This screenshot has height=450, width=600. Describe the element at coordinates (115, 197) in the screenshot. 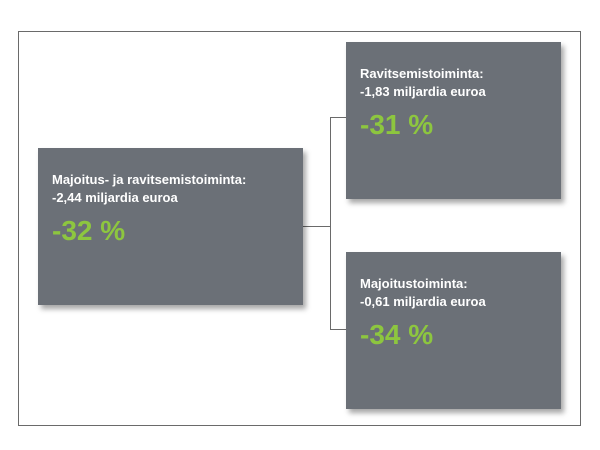

I see `box-amount: -2,44 miljardia euroa` at that location.